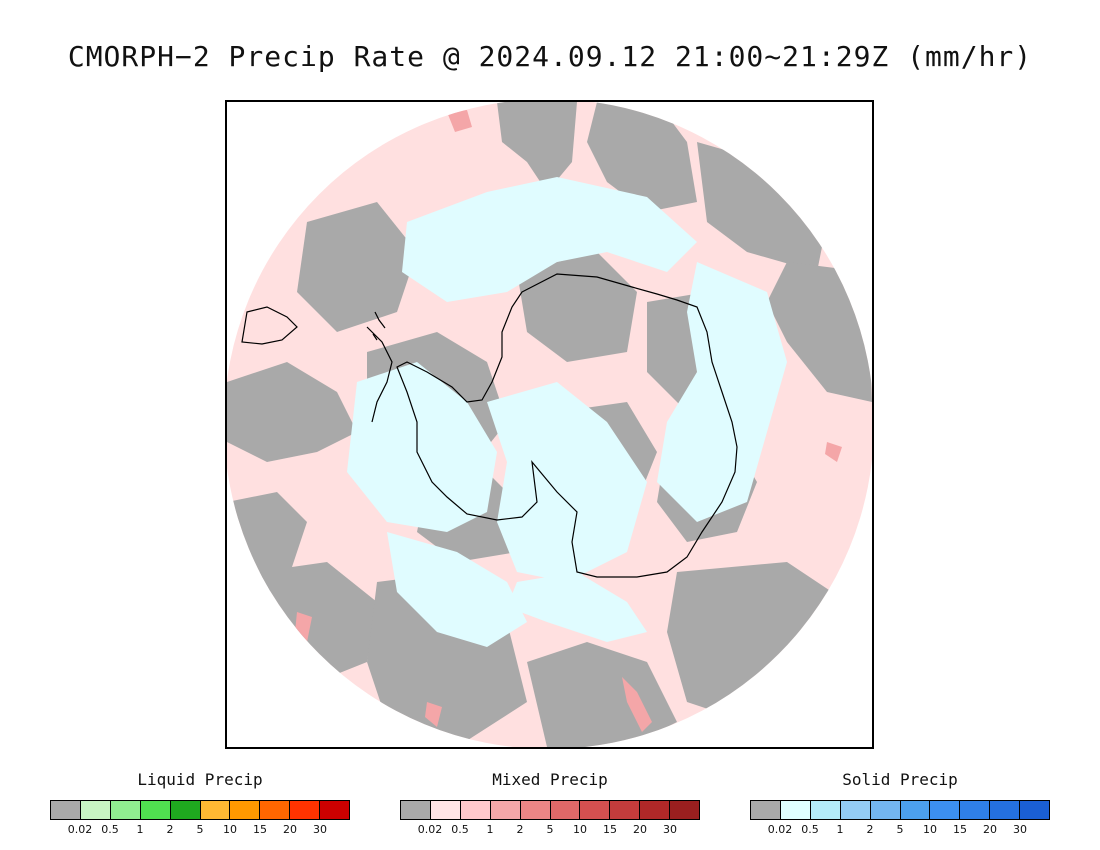  Describe the element at coordinates (430, 829) in the screenshot. I see `legend-tick-mixed-0: 0.02` at that location.